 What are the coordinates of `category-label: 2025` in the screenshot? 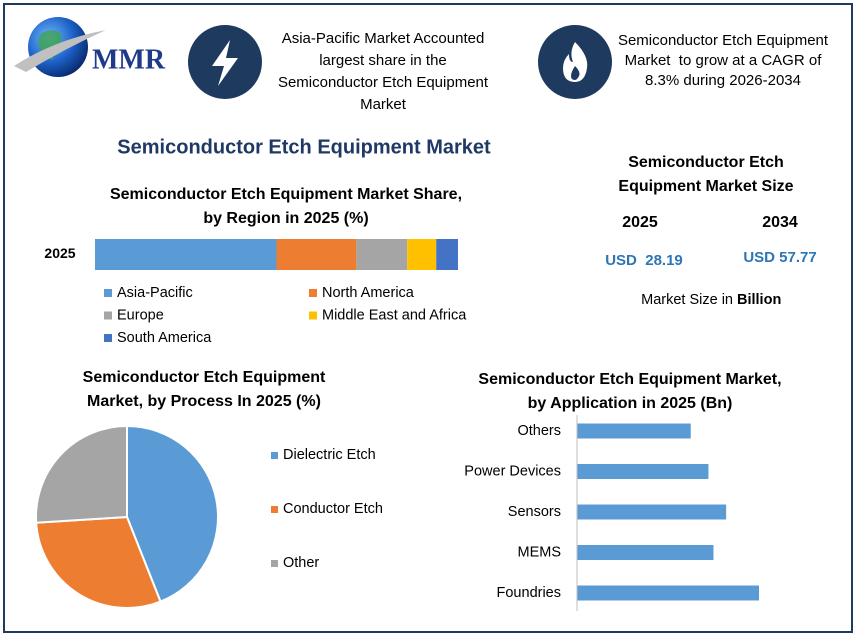 It's located at (59, 253).